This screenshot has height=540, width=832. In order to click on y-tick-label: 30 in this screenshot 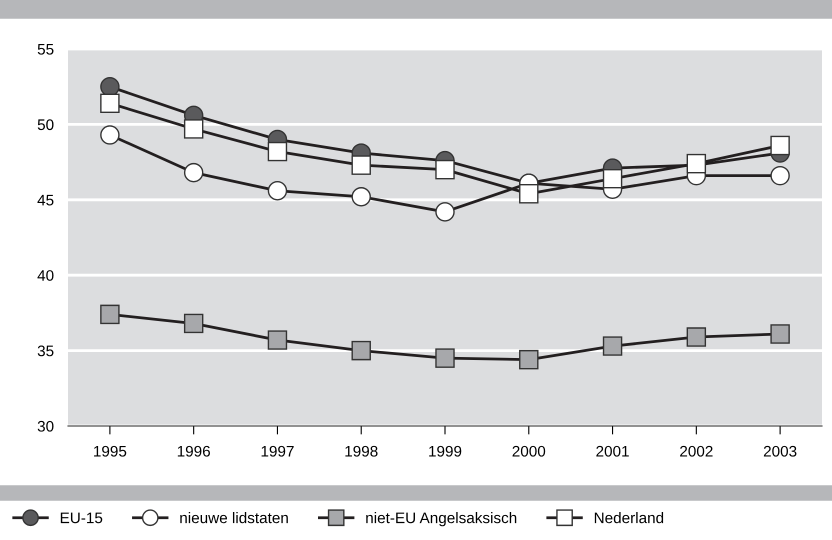, I will do `click(46, 426)`.